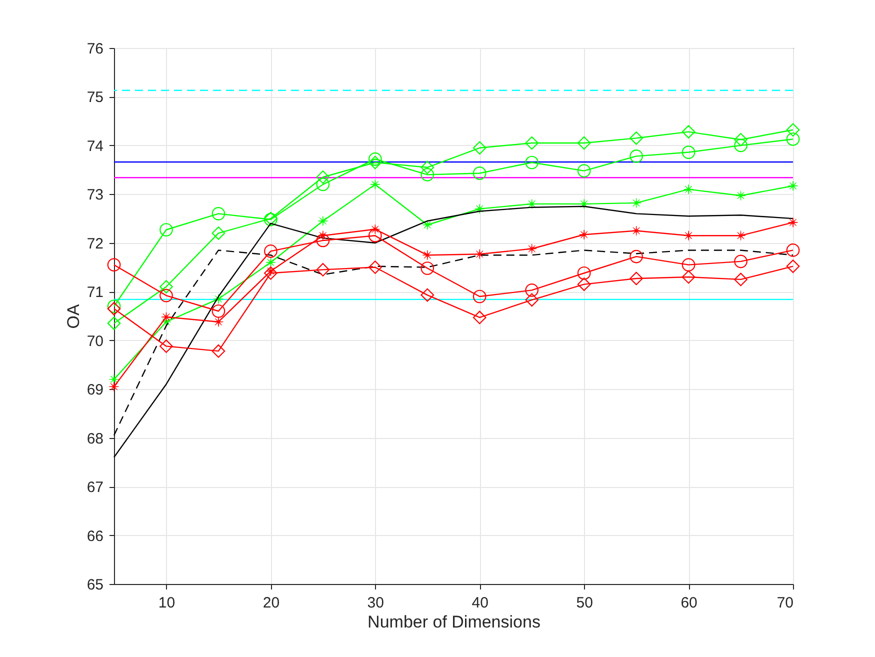 The image size is (875, 657). What do you see at coordinates (73, 316) in the screenshot?
I see `y-axis-title: OA` at bounding box center [73, 316].